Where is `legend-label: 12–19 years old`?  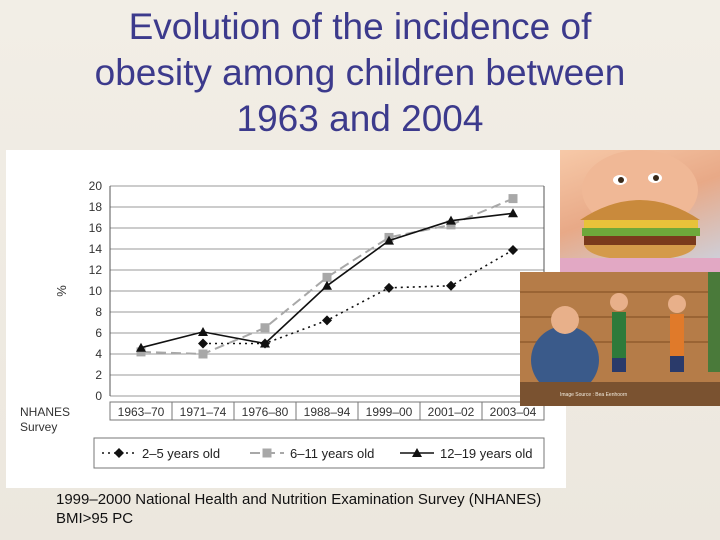 legend-label: 12–19 years old is located at coordinates (486, 453).